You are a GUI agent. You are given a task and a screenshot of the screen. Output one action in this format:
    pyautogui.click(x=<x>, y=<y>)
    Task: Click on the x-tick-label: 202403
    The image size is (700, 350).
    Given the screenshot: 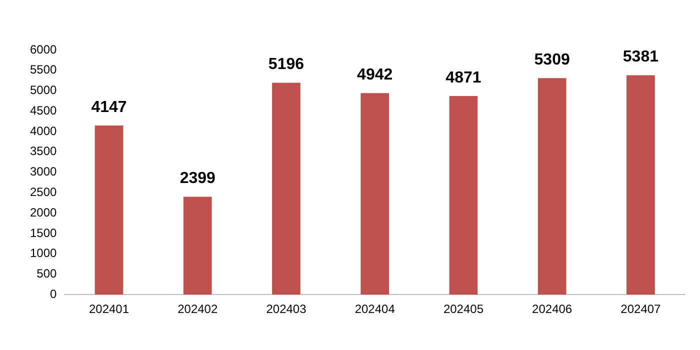 What is the action you would take?
    pyautogui.click(x=286, y=309)
    